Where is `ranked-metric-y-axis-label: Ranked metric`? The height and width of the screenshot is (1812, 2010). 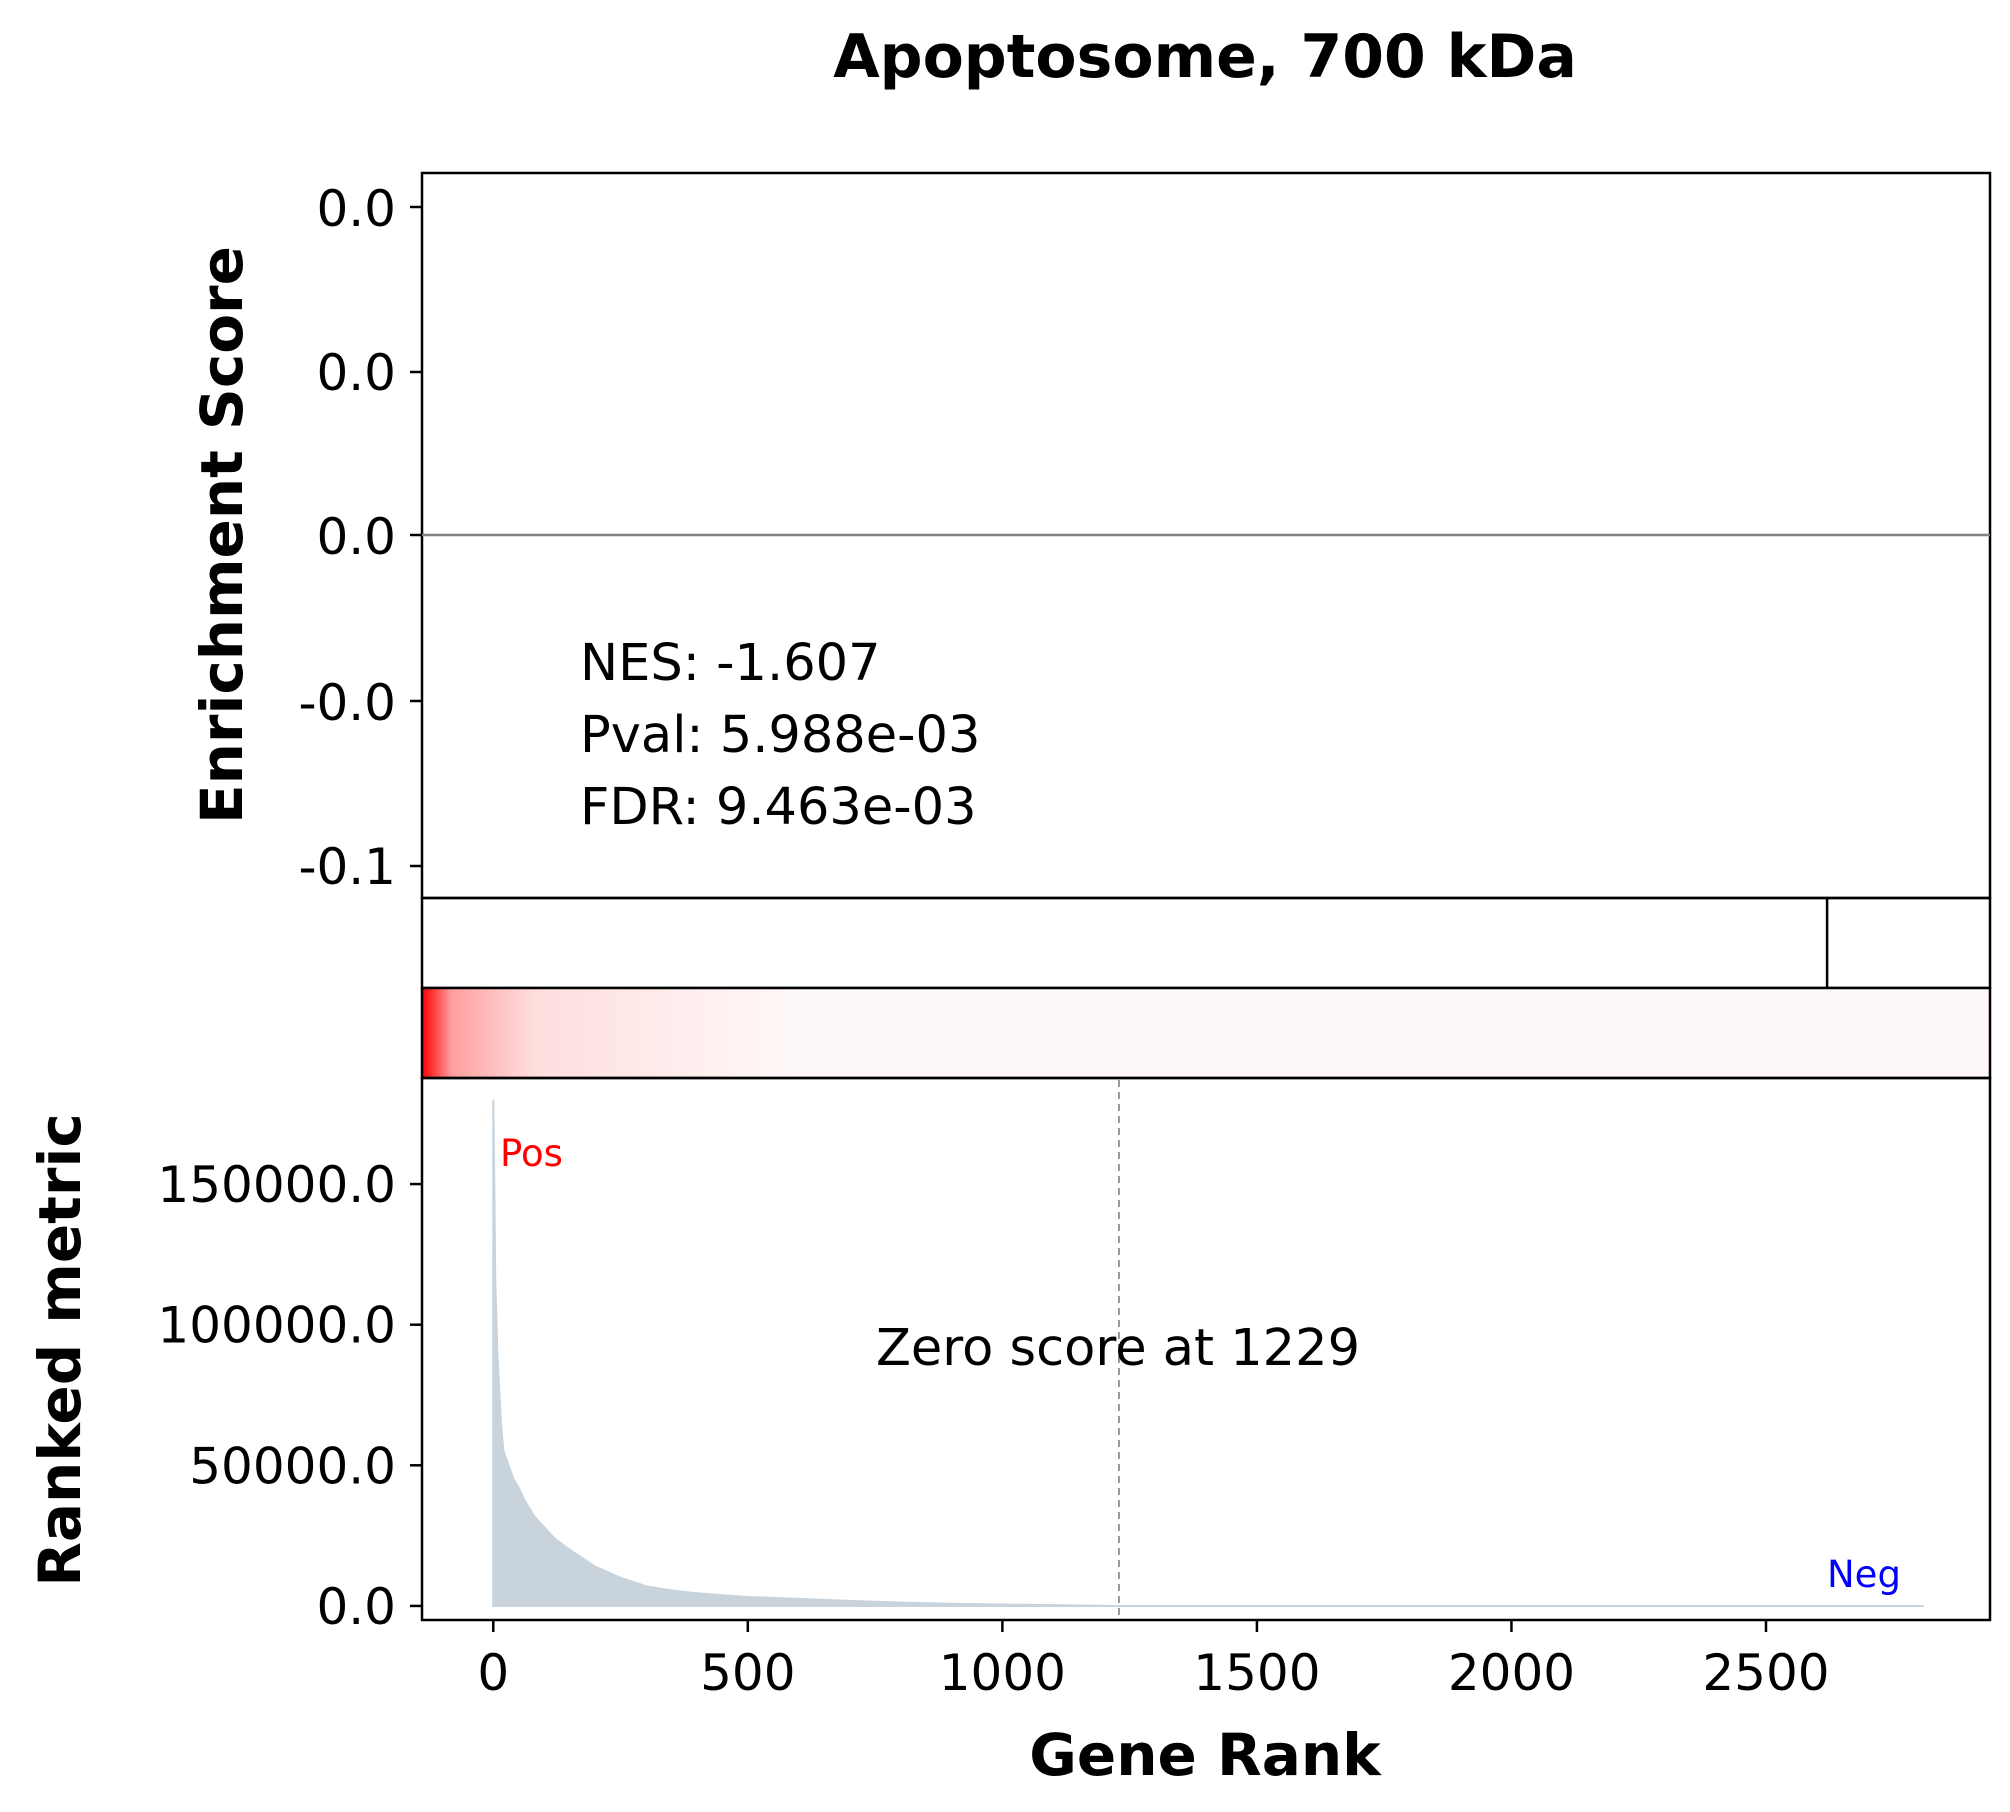 ranked-metric-y-axis-label: Ranked metric is located at coordinates (60, 1350).